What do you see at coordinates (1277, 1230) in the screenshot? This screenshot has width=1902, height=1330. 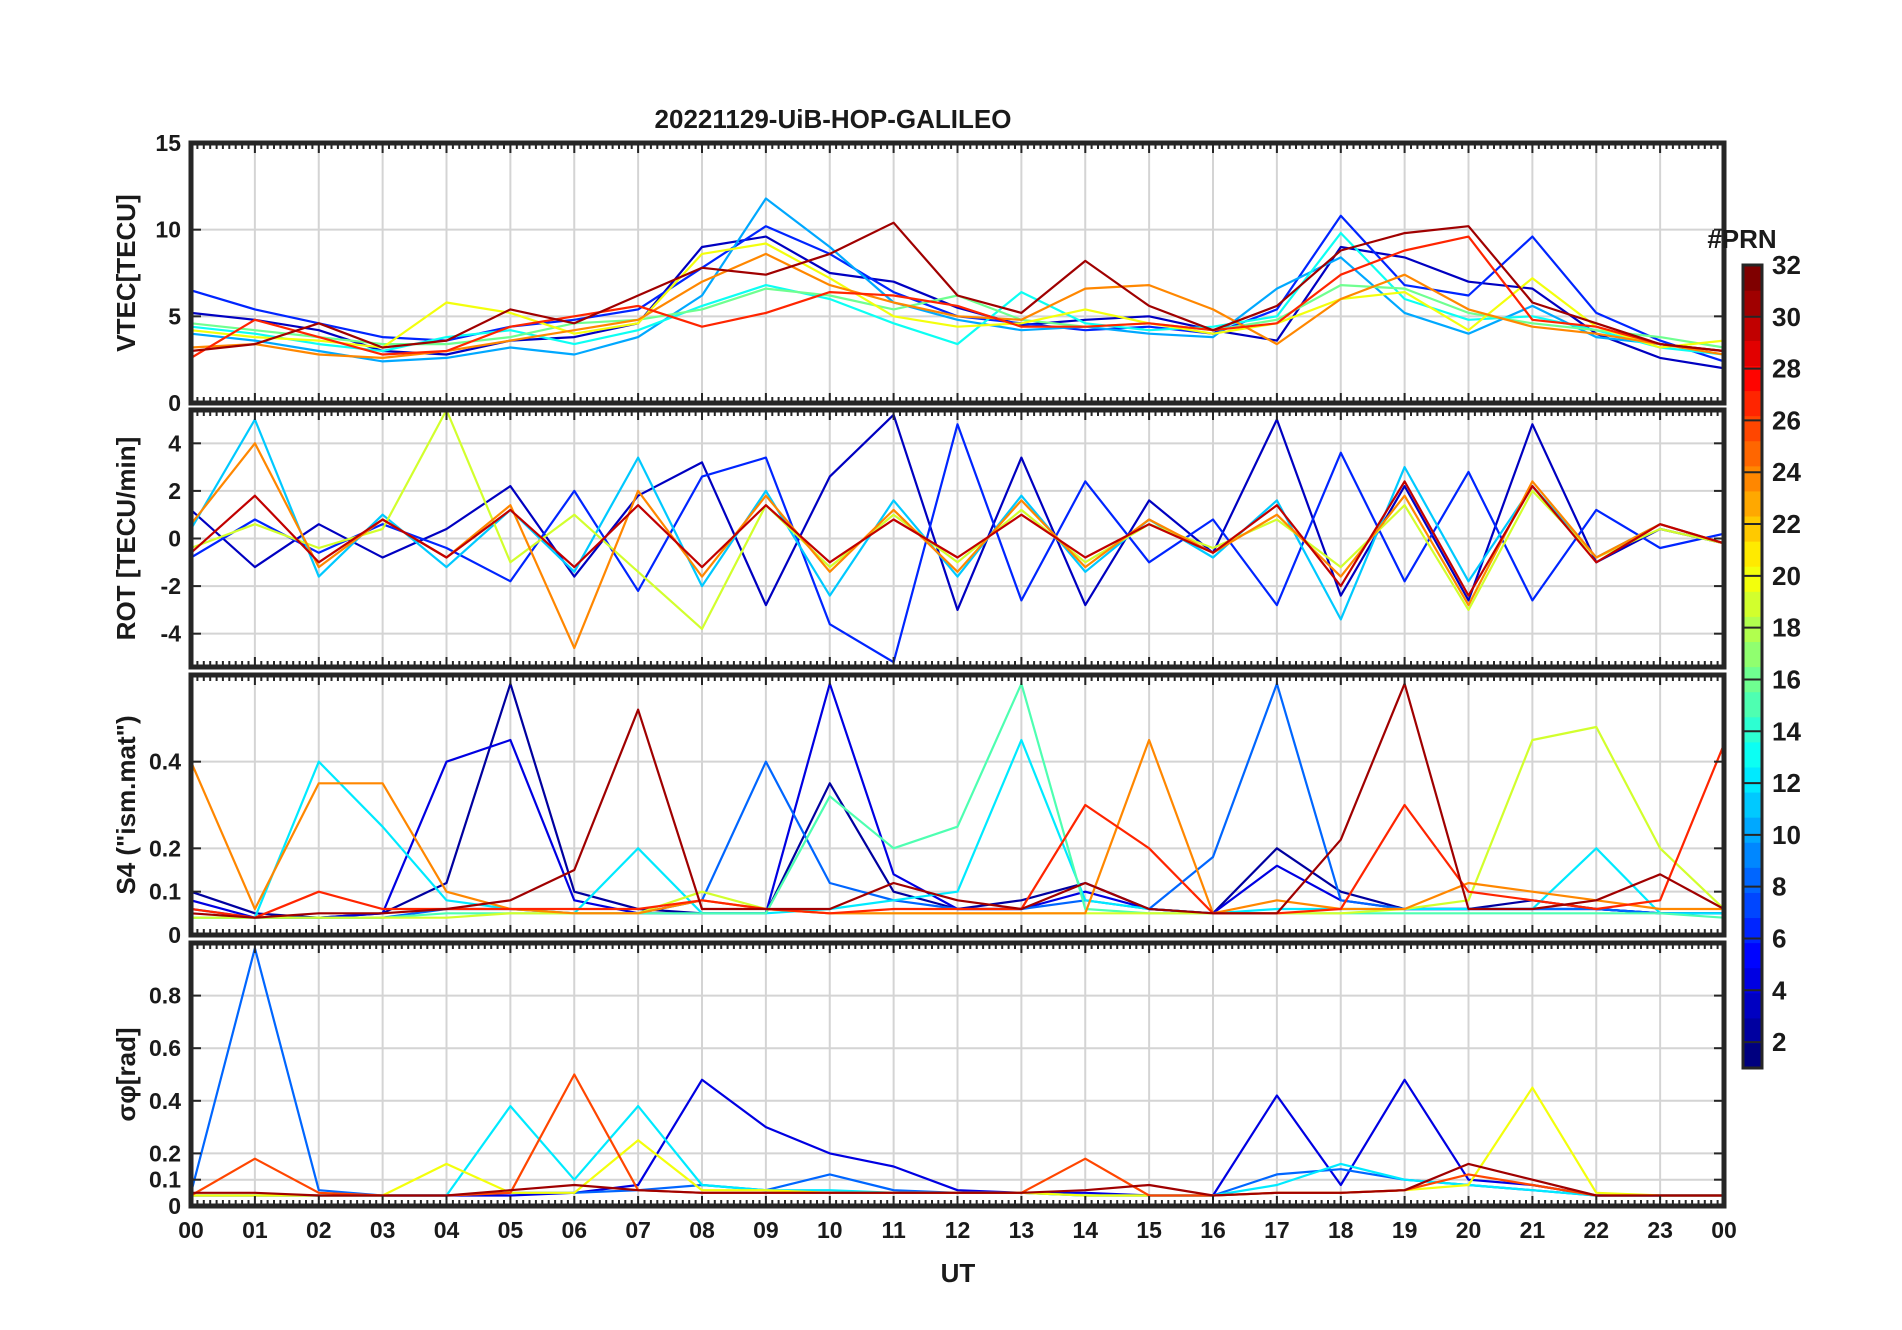 I see `x-tick-label: 17` at bounding box center [1277, 1230].